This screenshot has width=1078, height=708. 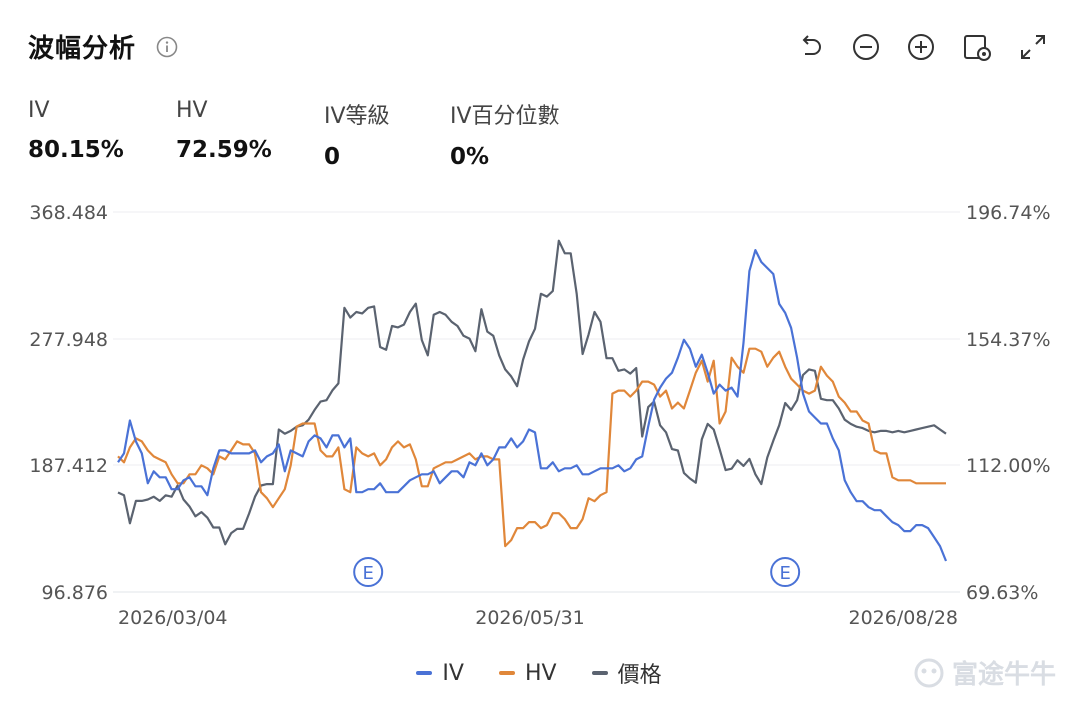 What do you see at coordinates (68, 213) in the screenshot?
I see `left-tick-label: 368.484` at bounding box center [68, 213].